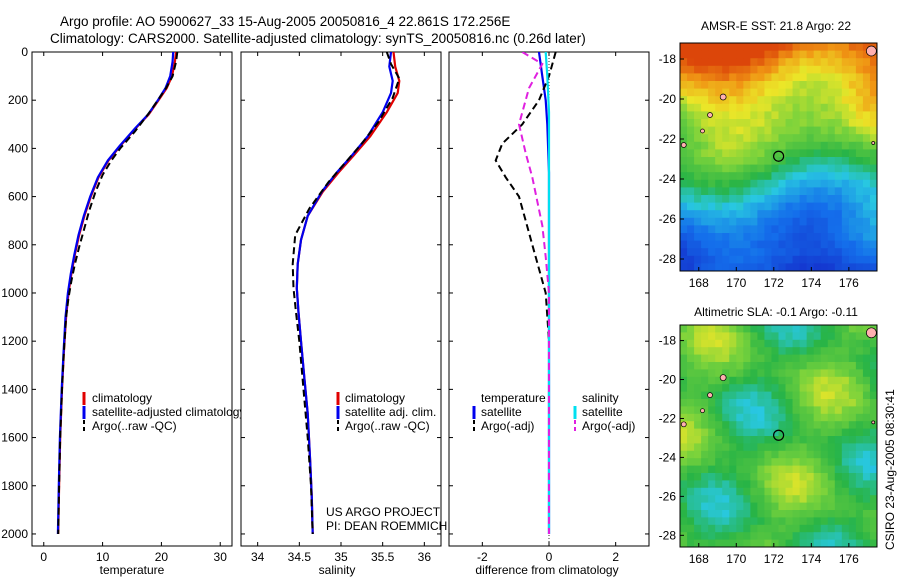 This screenshot has height=580, width=900. I want to click on y-tick-label: 2000, so click(14, 534).